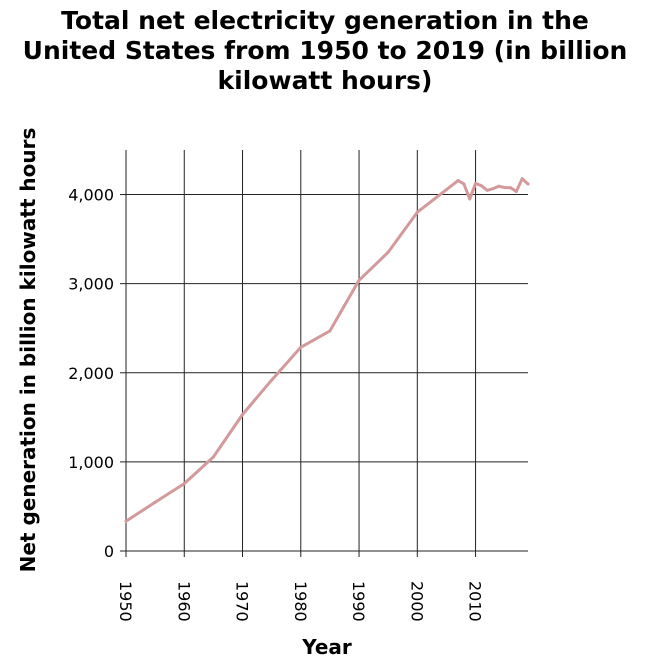  I want to click on x-tick-label: 1960, so click(183, 601).